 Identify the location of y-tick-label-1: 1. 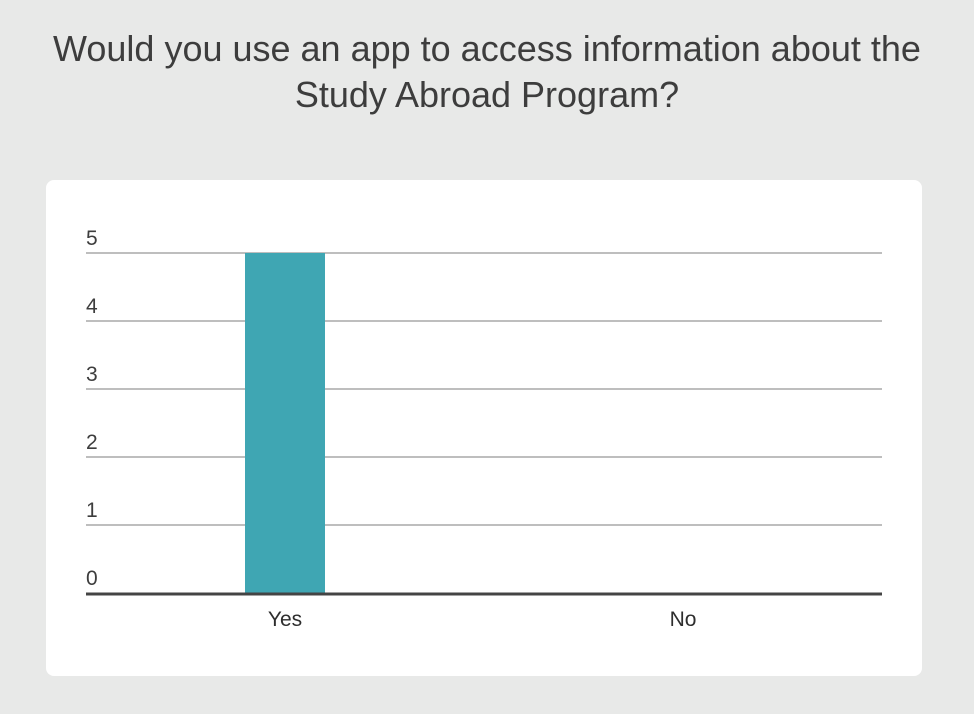
(92, 510).